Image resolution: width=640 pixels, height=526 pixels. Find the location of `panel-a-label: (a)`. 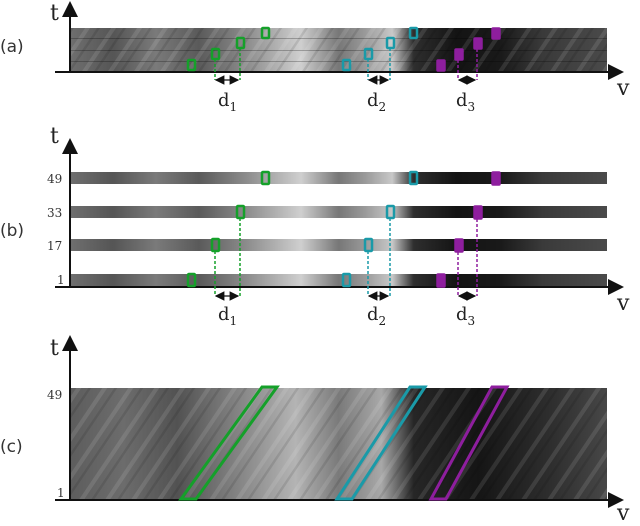

panel-a-label: (a) is located at coordinates (12, 47).